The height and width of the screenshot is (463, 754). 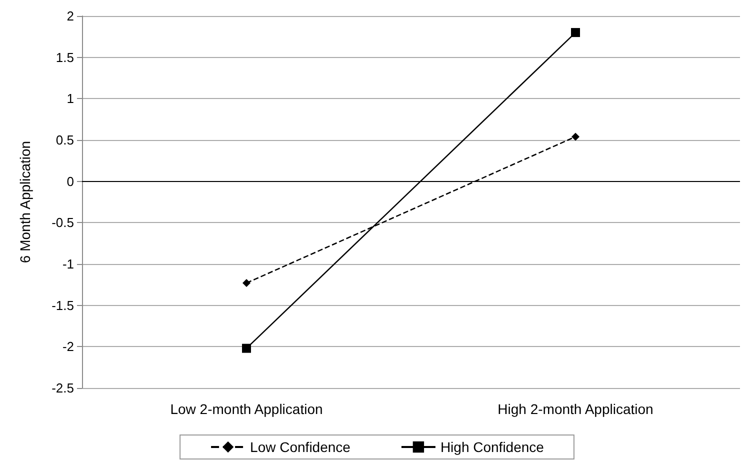 What do you see at coordinates (63, 305) in the screenshot?
I see `y-tick-label: -1.5` at bounding box center [63, 305].